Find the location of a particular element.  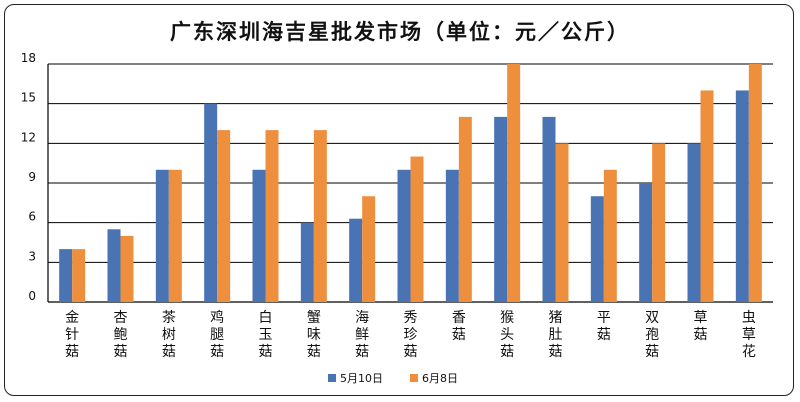

x-tick-label: 香菇 is located at coordinates (459, 326).